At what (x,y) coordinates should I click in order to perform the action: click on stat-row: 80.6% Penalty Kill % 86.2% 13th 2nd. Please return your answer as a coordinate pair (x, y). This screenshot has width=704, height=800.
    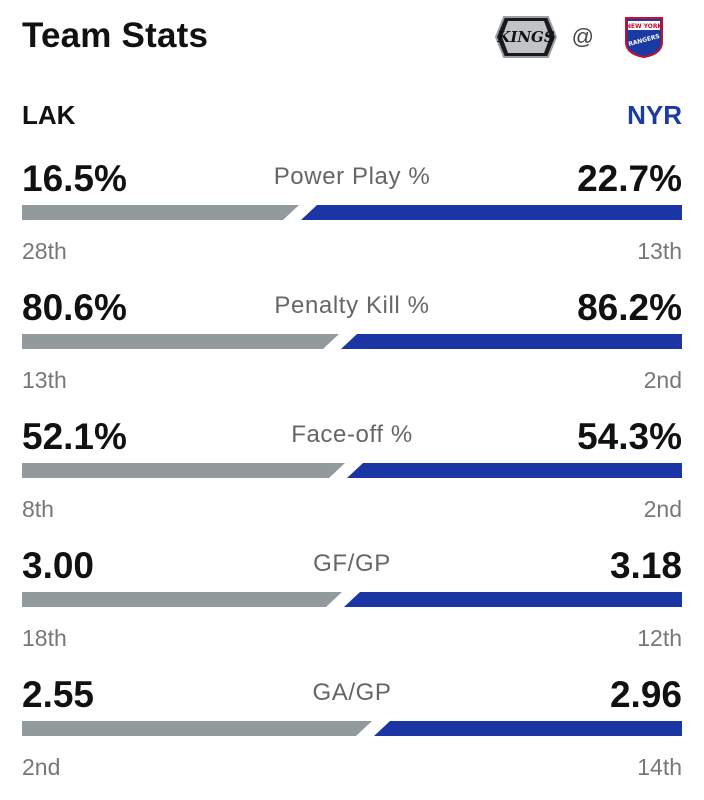
    Looking at the image, I should click on (352, 347).